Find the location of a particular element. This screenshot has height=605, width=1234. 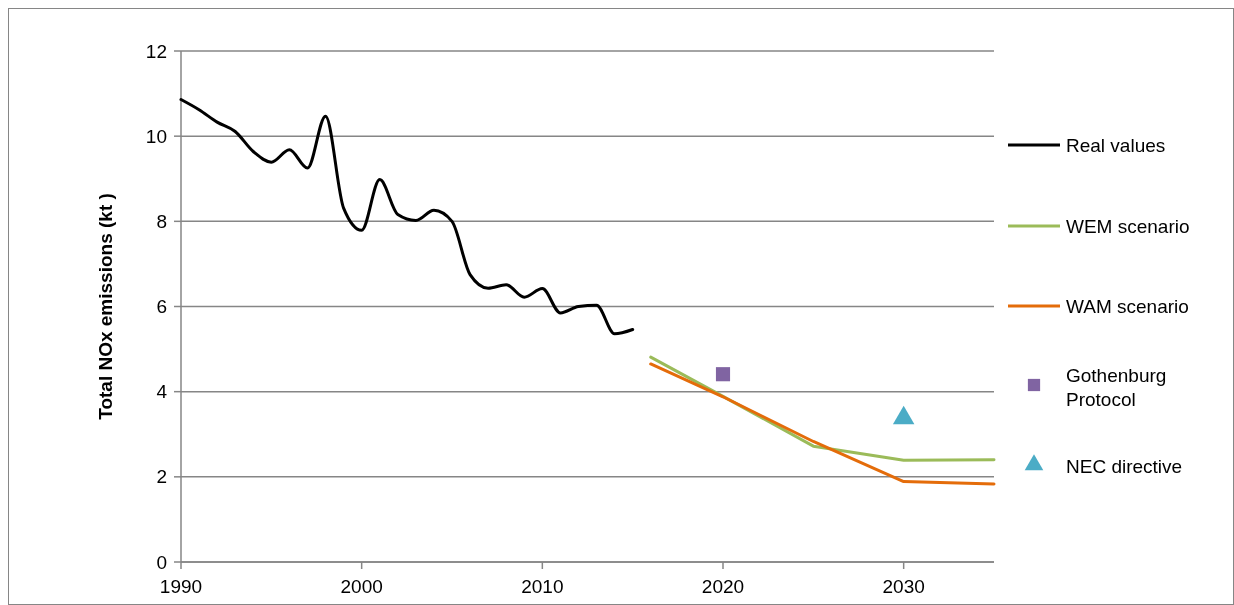

y-tick-label: 12 is located at coordinates (156, 51).